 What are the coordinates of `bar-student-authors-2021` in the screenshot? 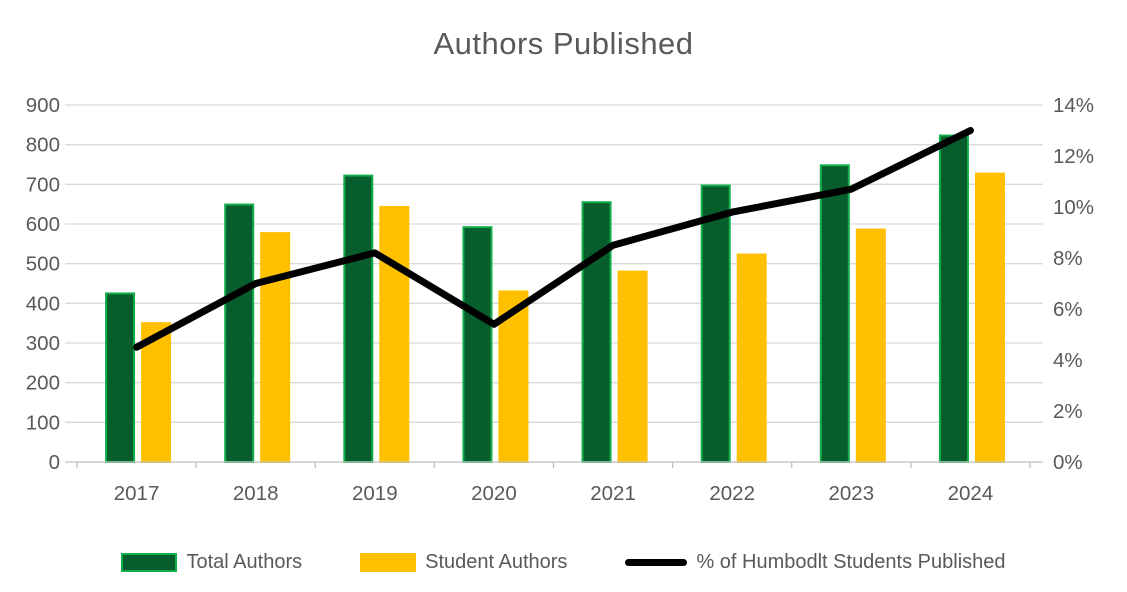 It's located at (632, 366).